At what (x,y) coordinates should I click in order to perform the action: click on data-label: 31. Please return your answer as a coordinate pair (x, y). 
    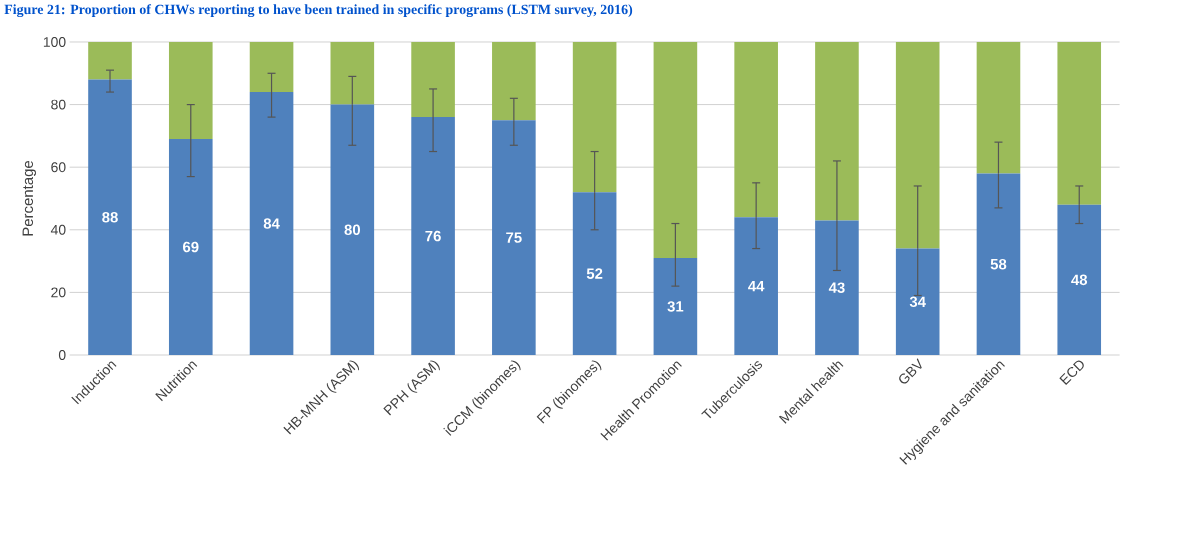
    Looking at the image, I should click on (675, 306).